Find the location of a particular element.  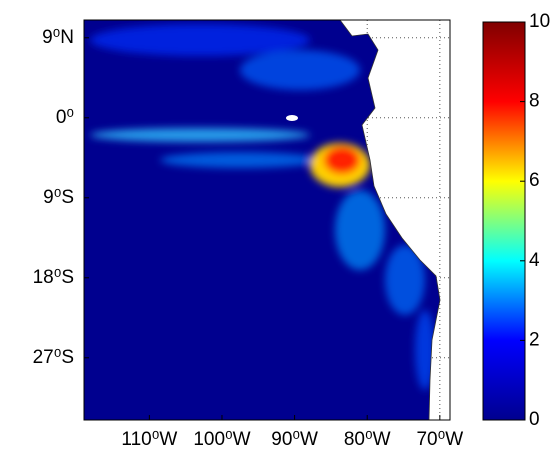

x-tick-label: 100⁰W is located at coordinates (221, 439).